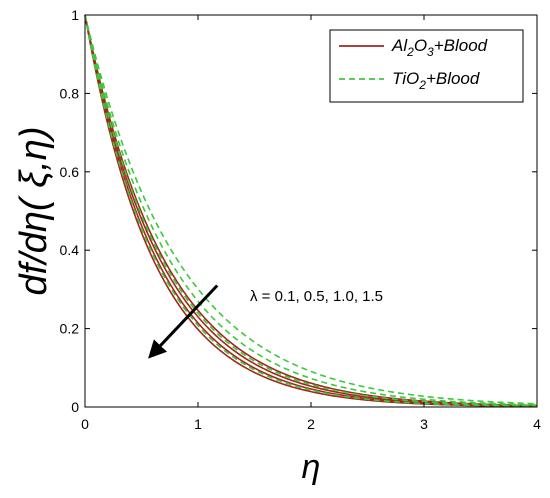 The width and height of the screenshot is (550, 498). Describe the element at coordinates (198, 424) in the screenshot. I see `x-tick-label: 1` at that location.